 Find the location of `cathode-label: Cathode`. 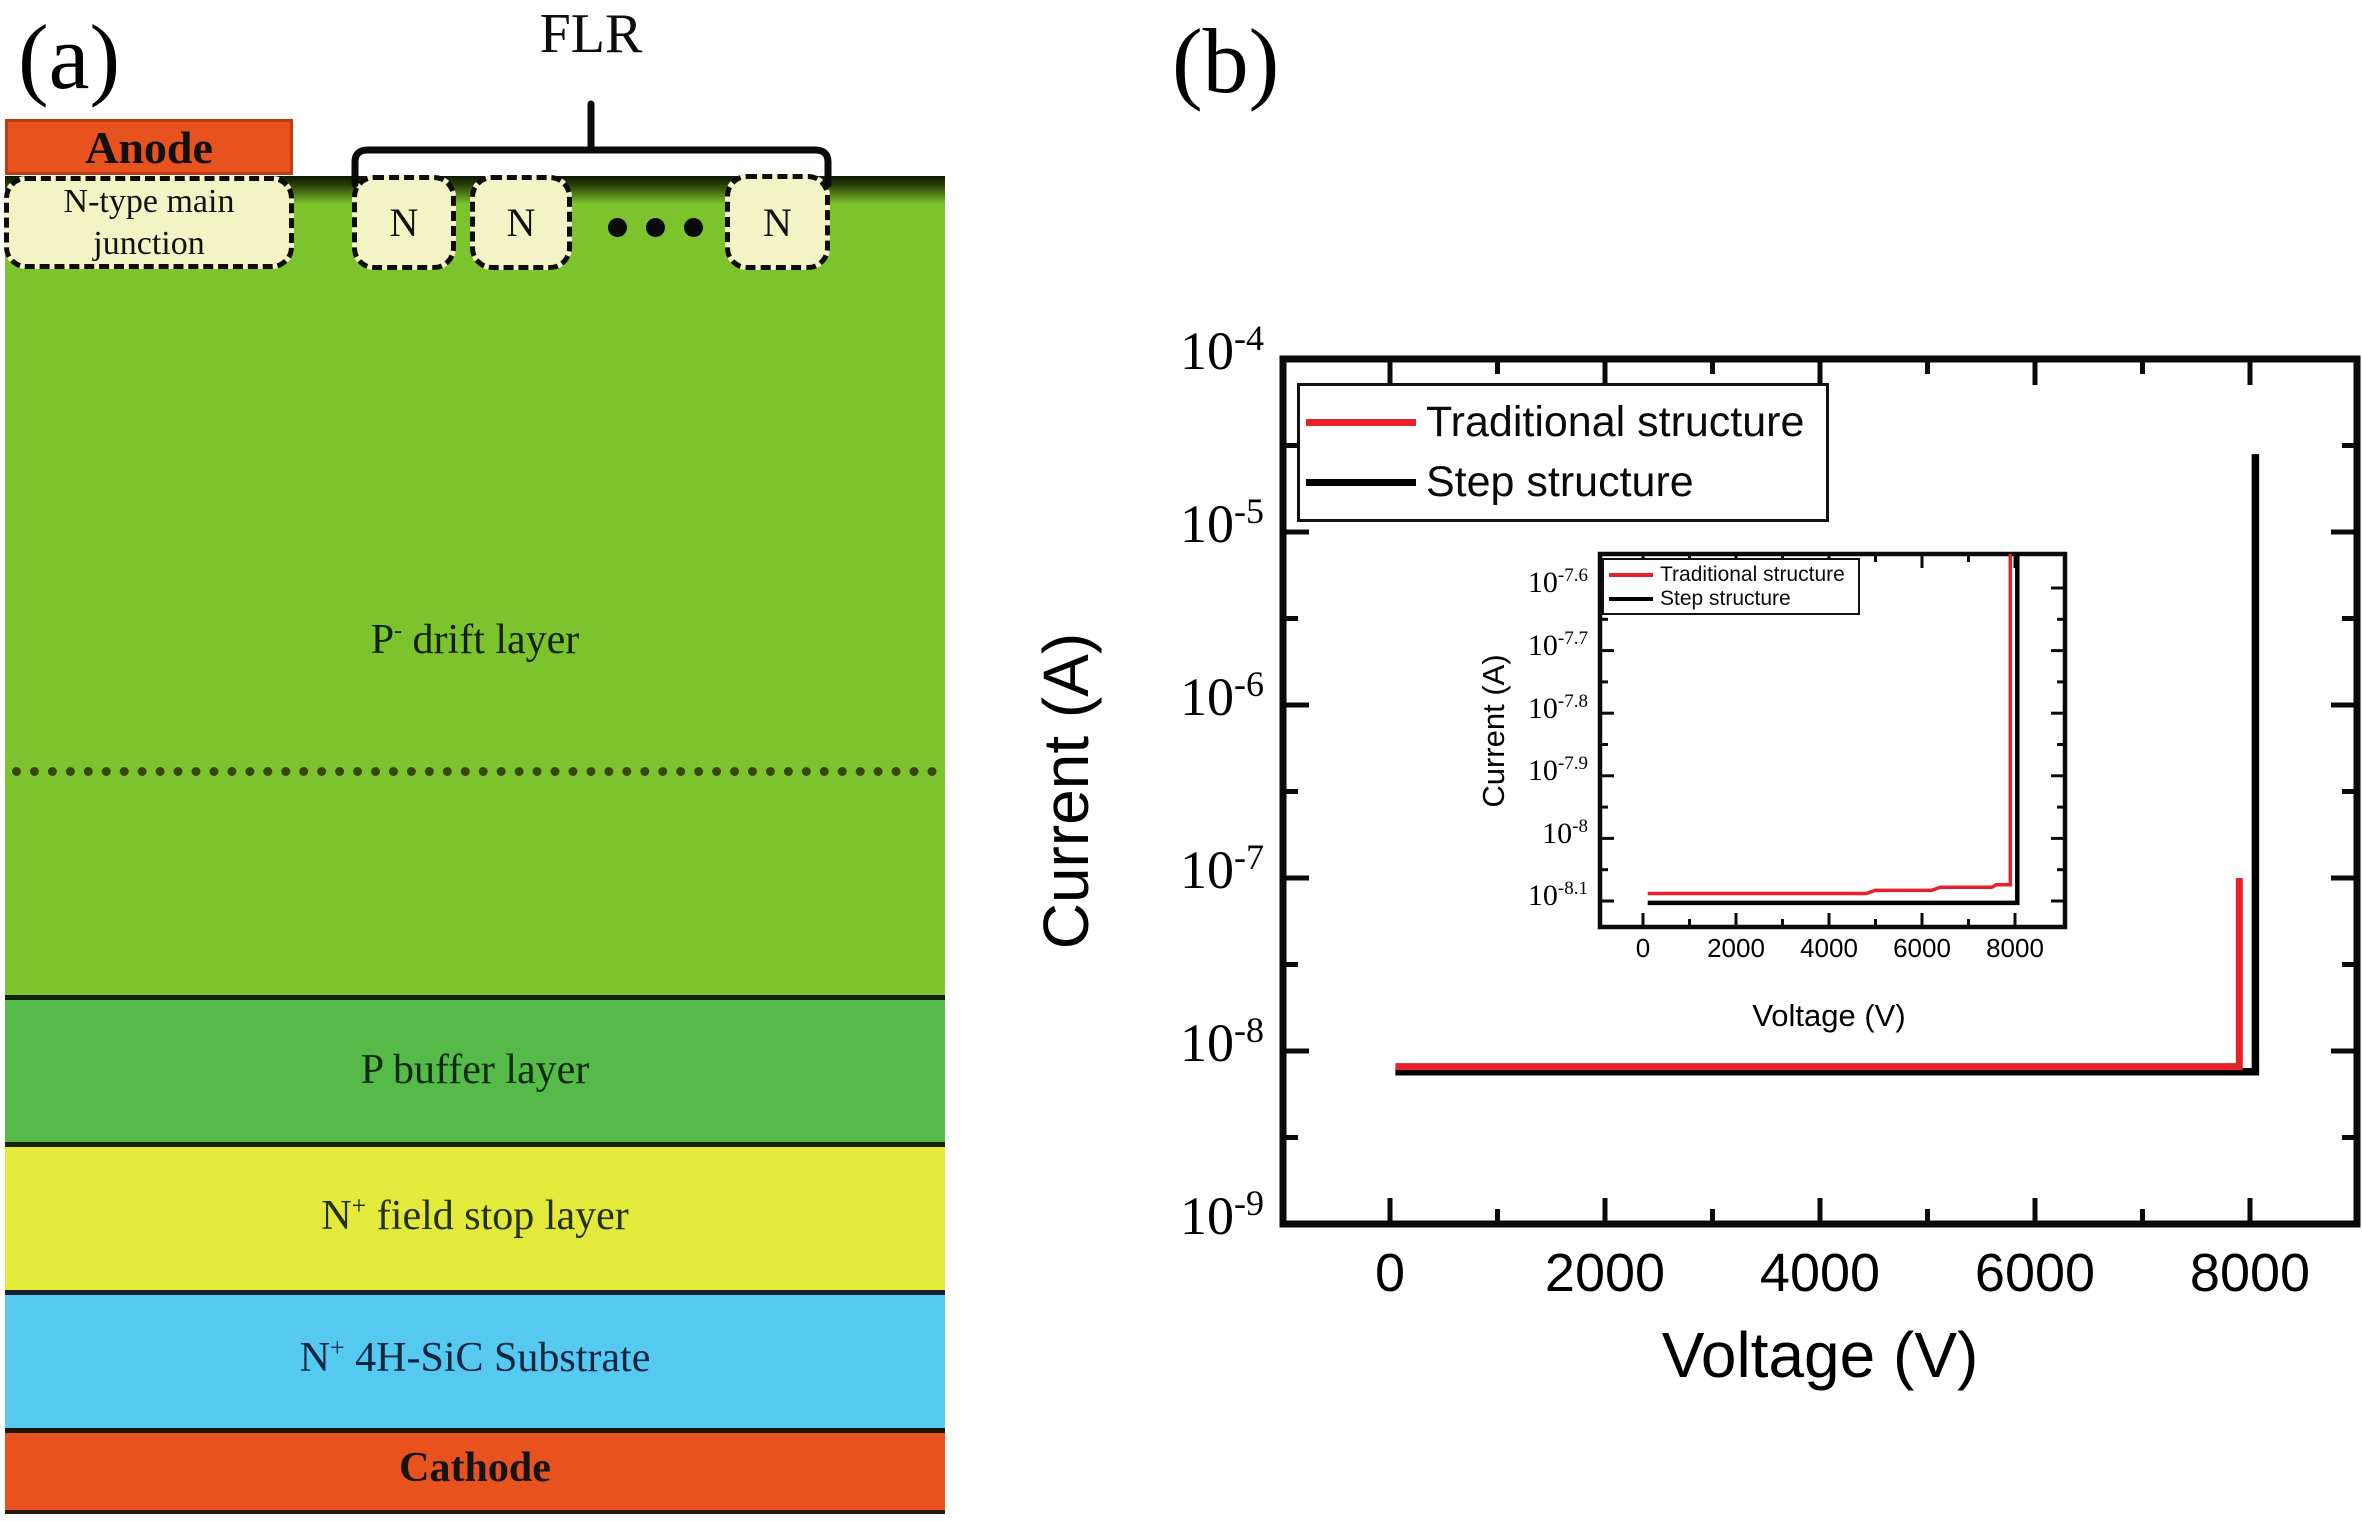

cathode-label: Cathode is located at coordinates (475, 1468).